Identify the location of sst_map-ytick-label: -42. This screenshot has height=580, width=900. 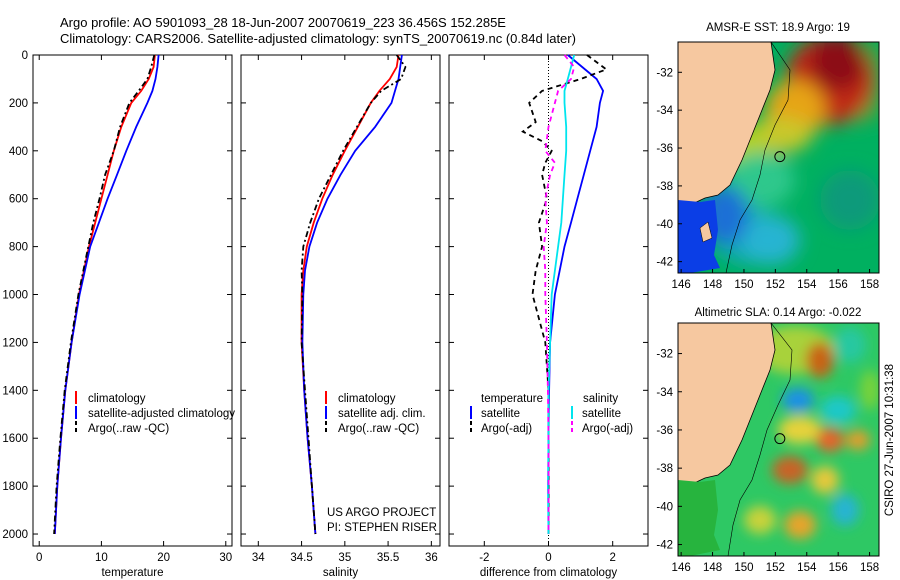
(664, 263).